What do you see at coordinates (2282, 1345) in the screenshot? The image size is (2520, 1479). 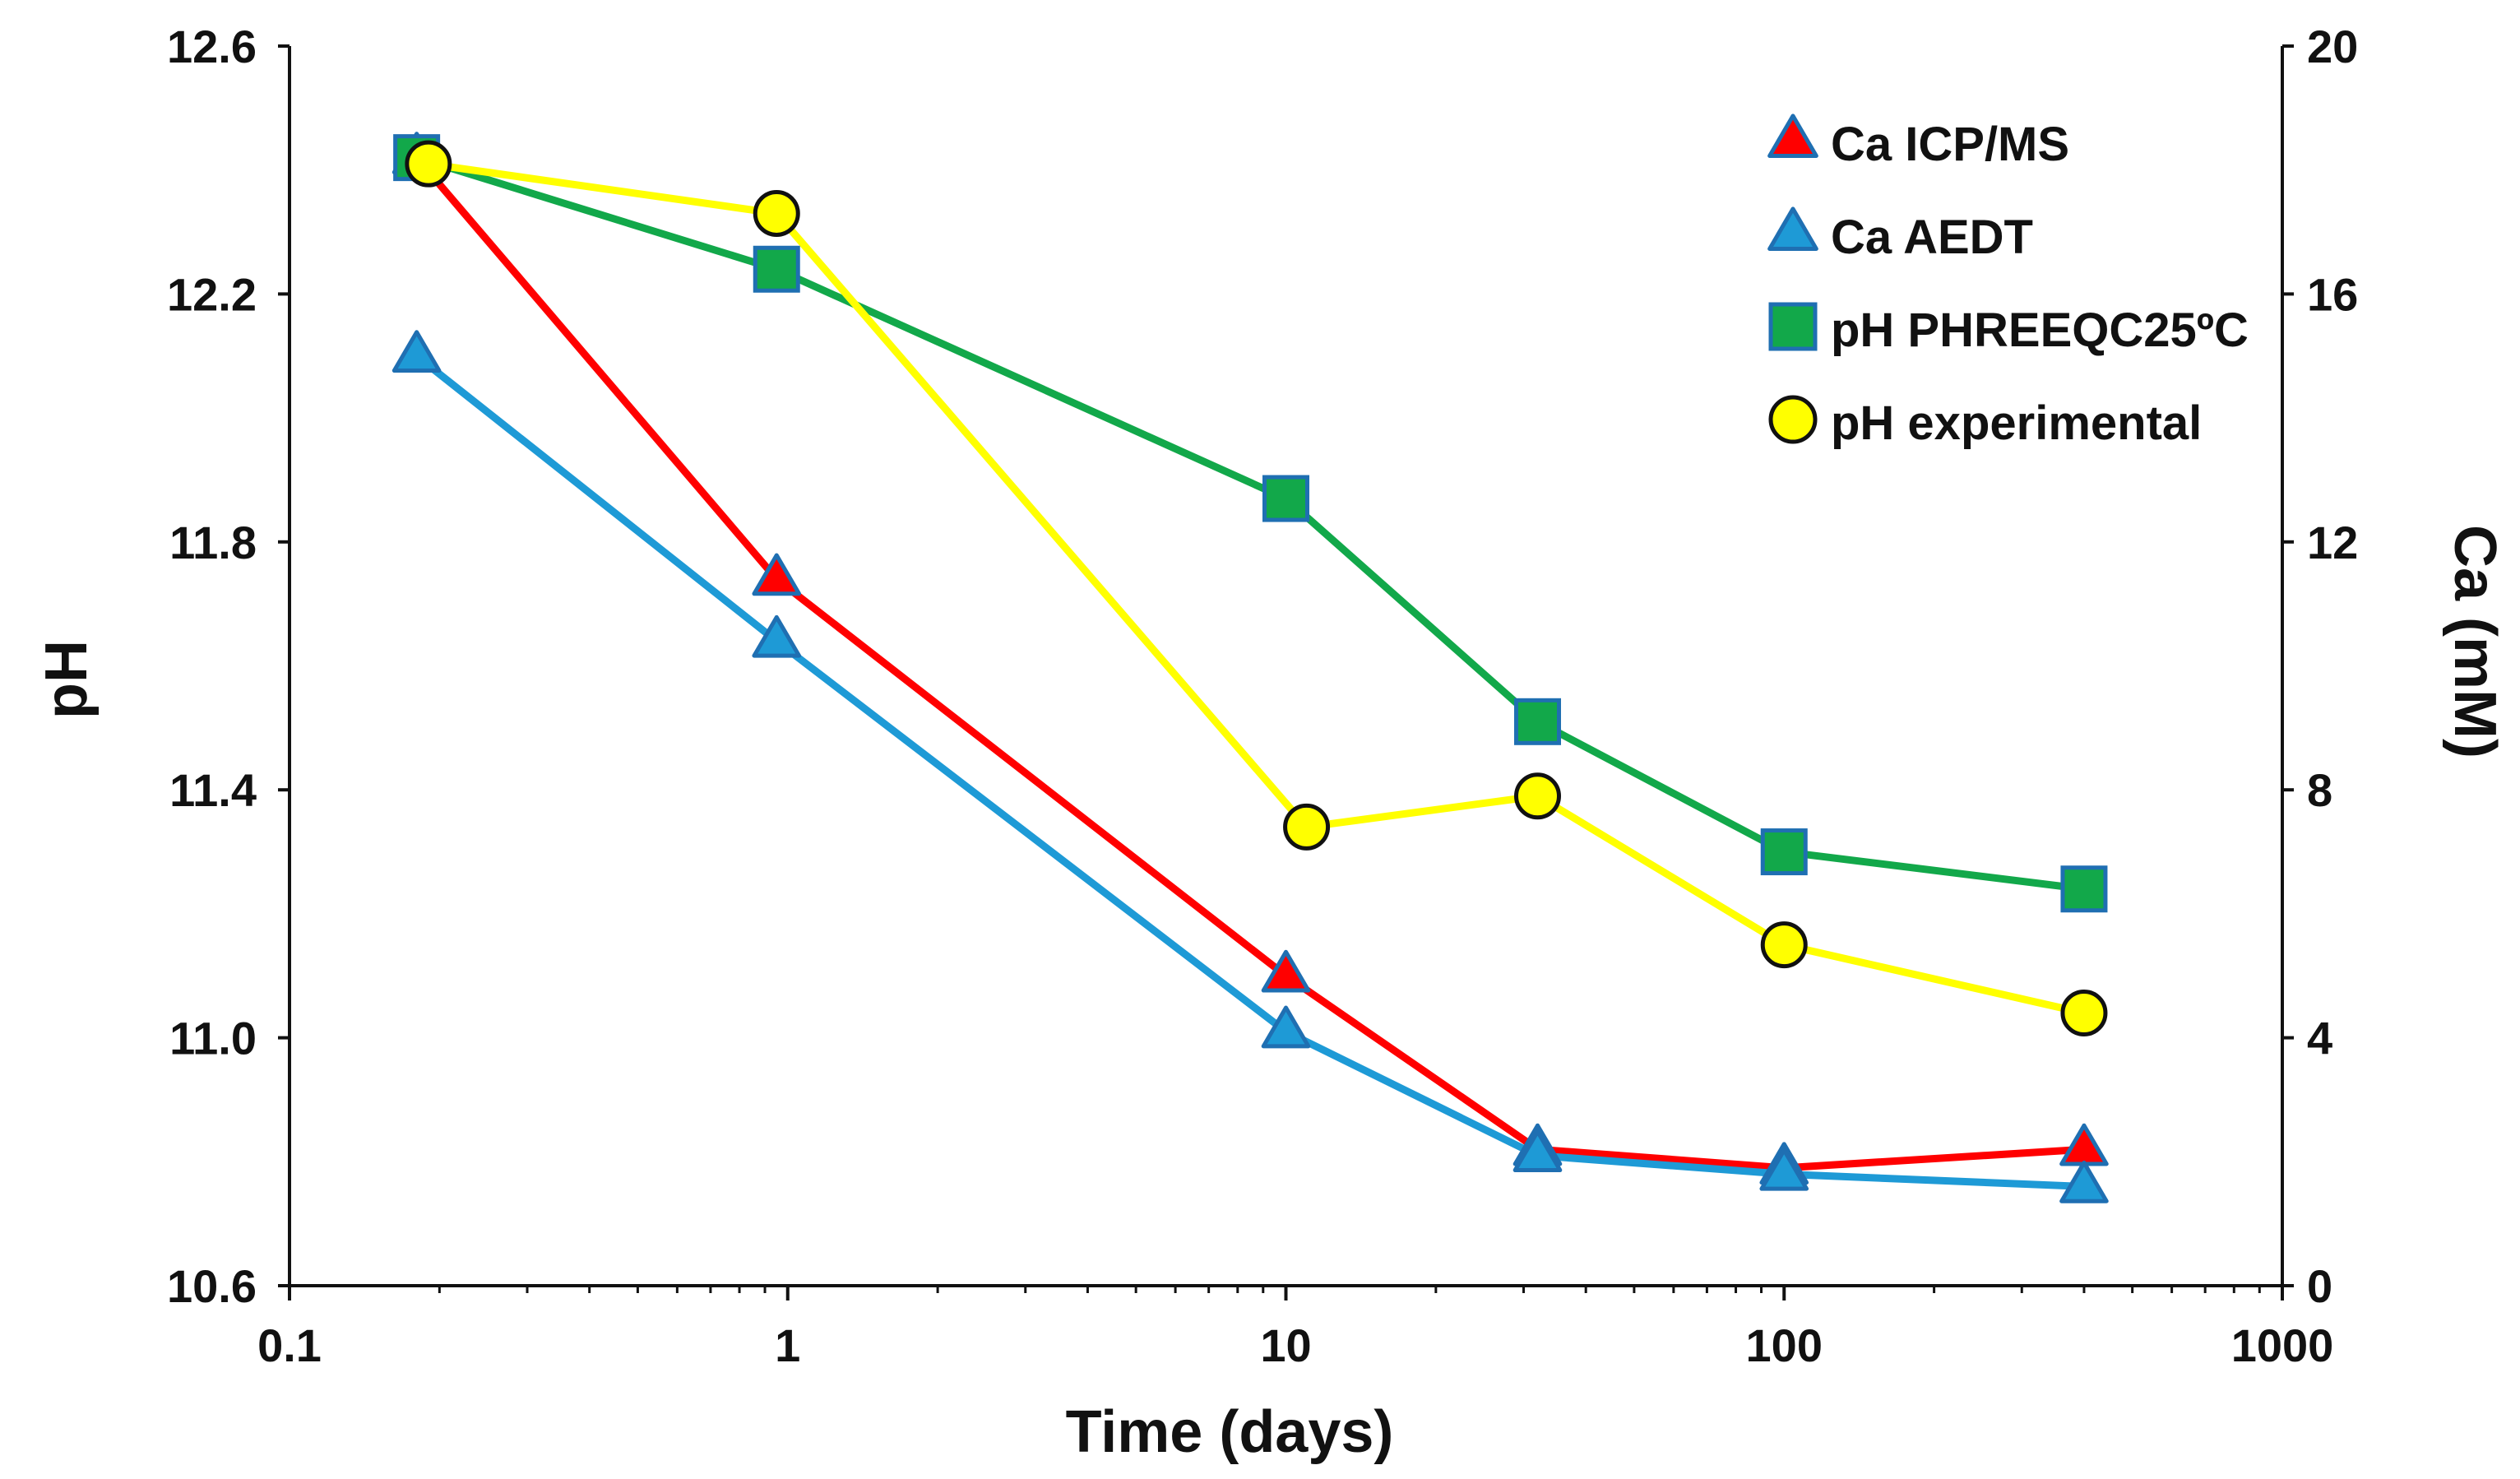 I see `x-tick-label: 1000` at bounding box center [2282, 1345].